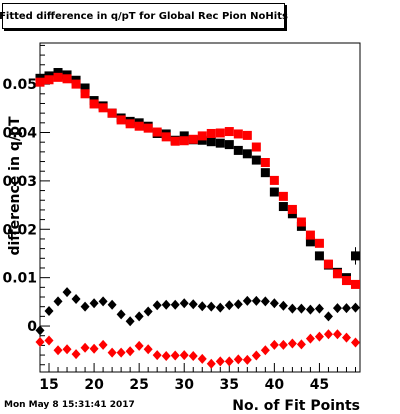 The width and height of the screenshot is (400, 414). I want to click on y-tick-label: 0.03, so click(19, 182).